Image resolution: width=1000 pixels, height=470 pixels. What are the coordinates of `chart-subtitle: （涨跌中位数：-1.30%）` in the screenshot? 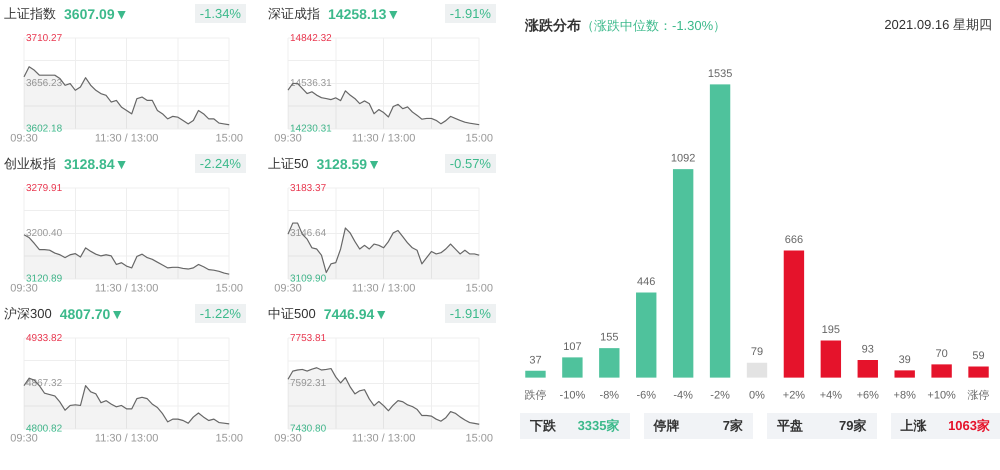 It's located at (653, 26).